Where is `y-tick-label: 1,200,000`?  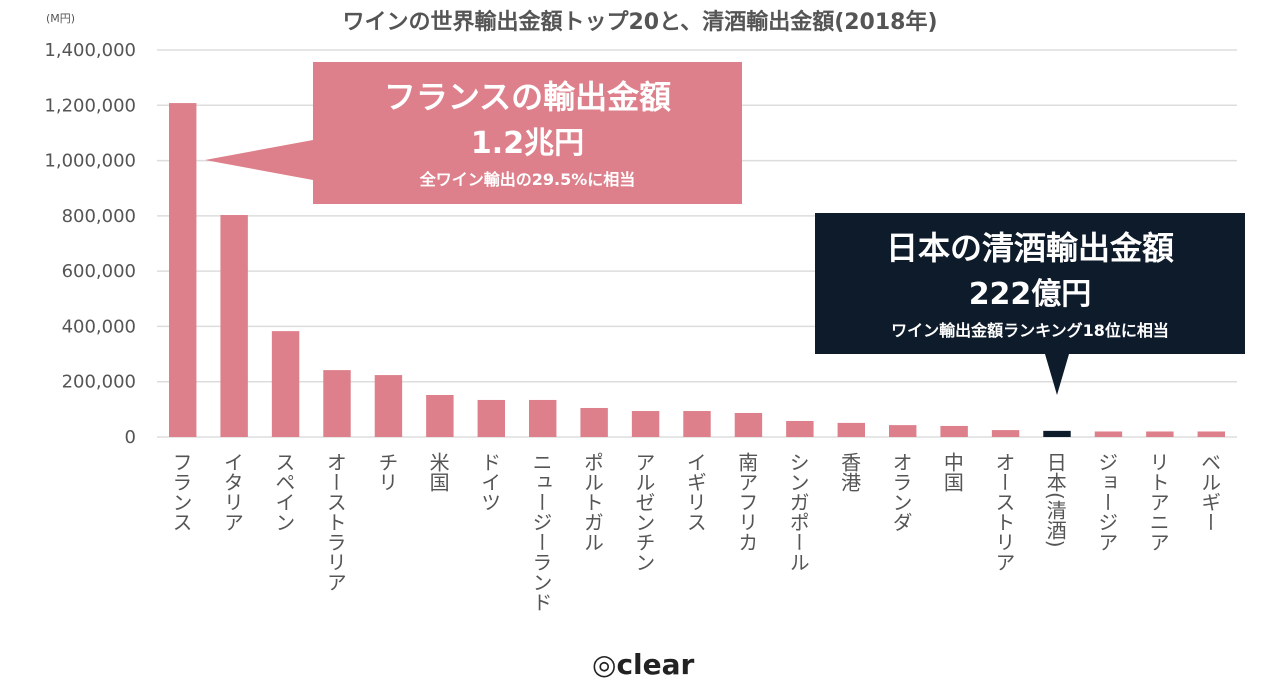 y-tick-label: 1,200,000 is located at coordinates (90, 105).